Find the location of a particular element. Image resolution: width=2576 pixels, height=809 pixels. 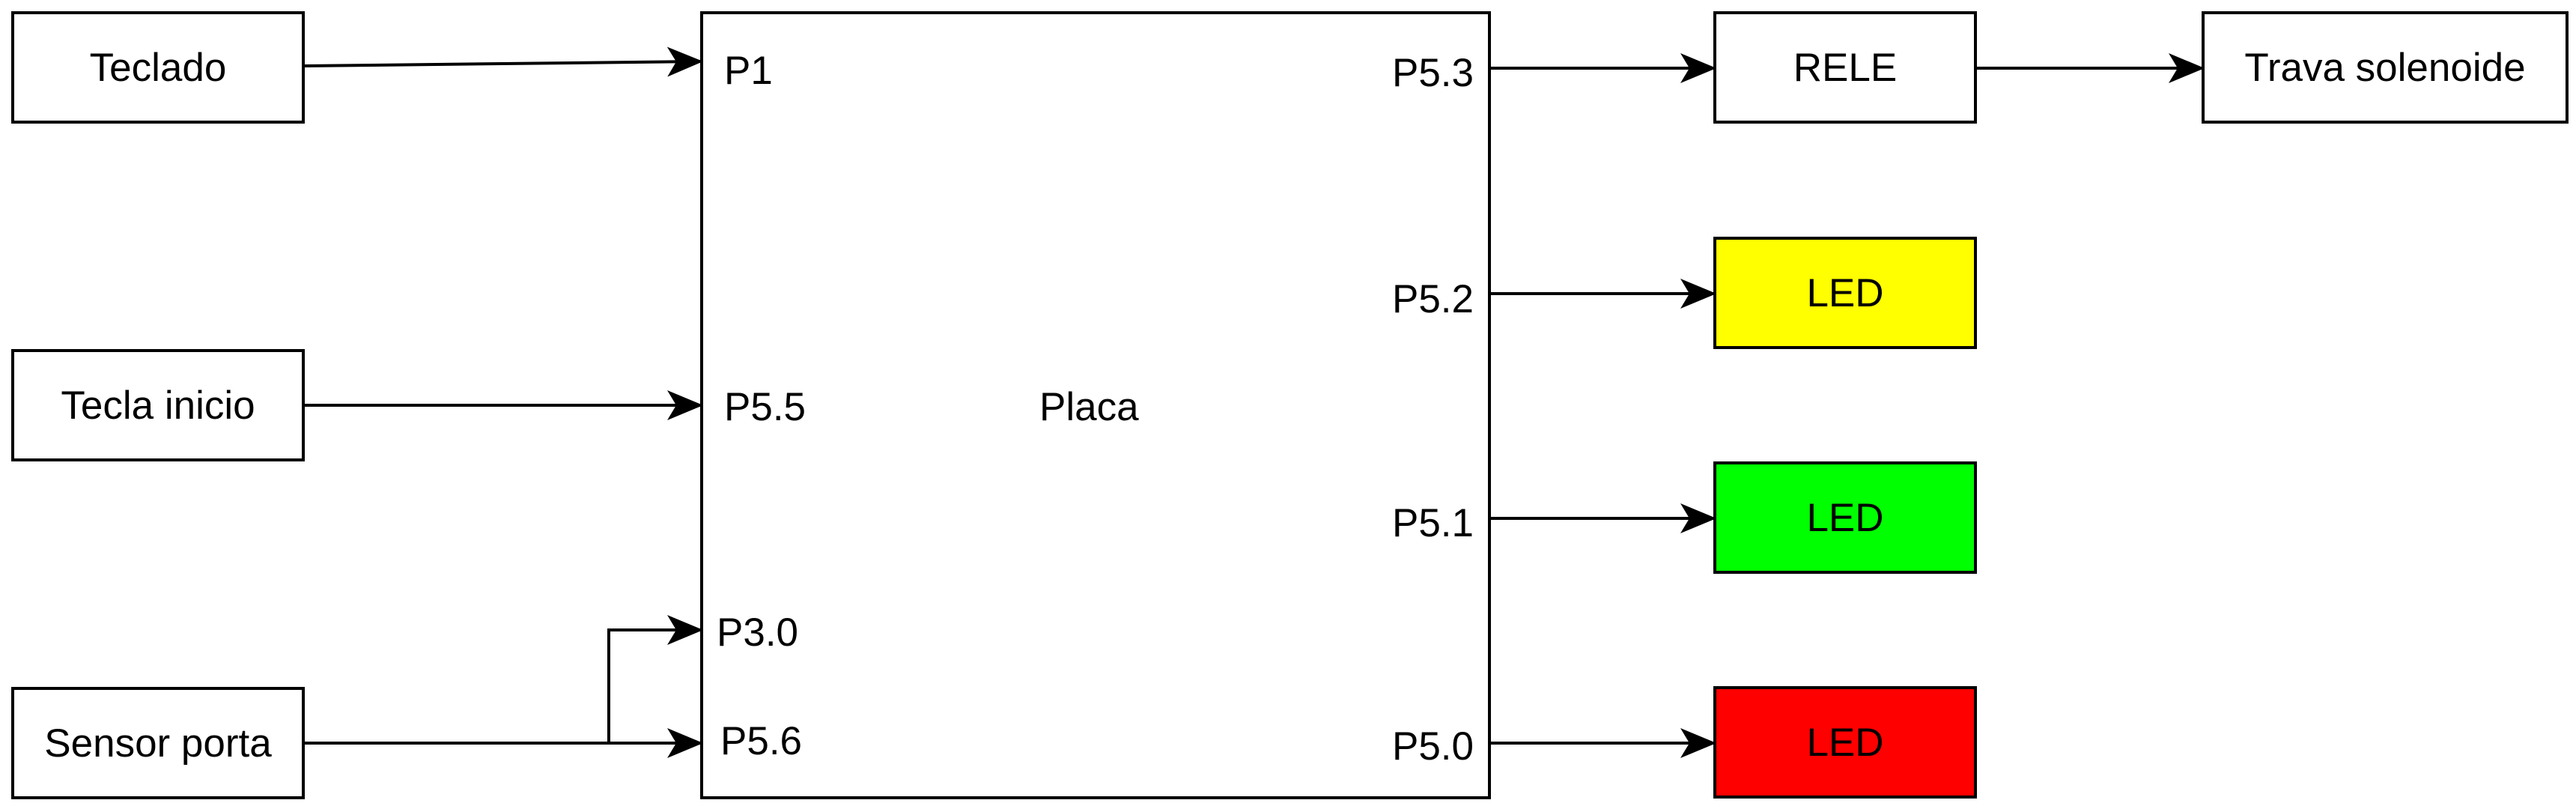

pin-p1: P1 is located at coordinates (748, 71).